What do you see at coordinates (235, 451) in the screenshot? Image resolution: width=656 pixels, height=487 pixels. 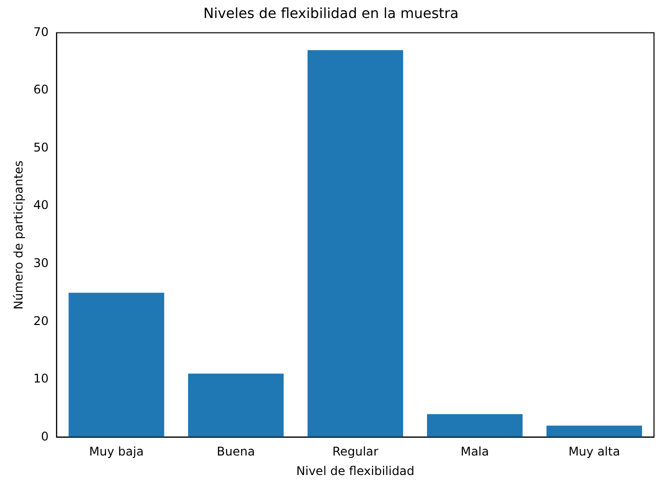 I see `x-tick-label: Buena` at bounding box center [235, 451].